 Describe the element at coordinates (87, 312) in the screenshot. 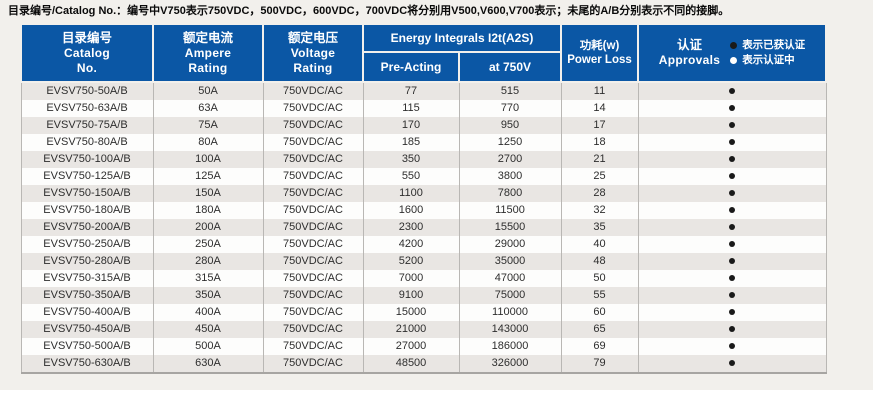

I see `catalog-cell: EVSV750-400A/B` at that location.